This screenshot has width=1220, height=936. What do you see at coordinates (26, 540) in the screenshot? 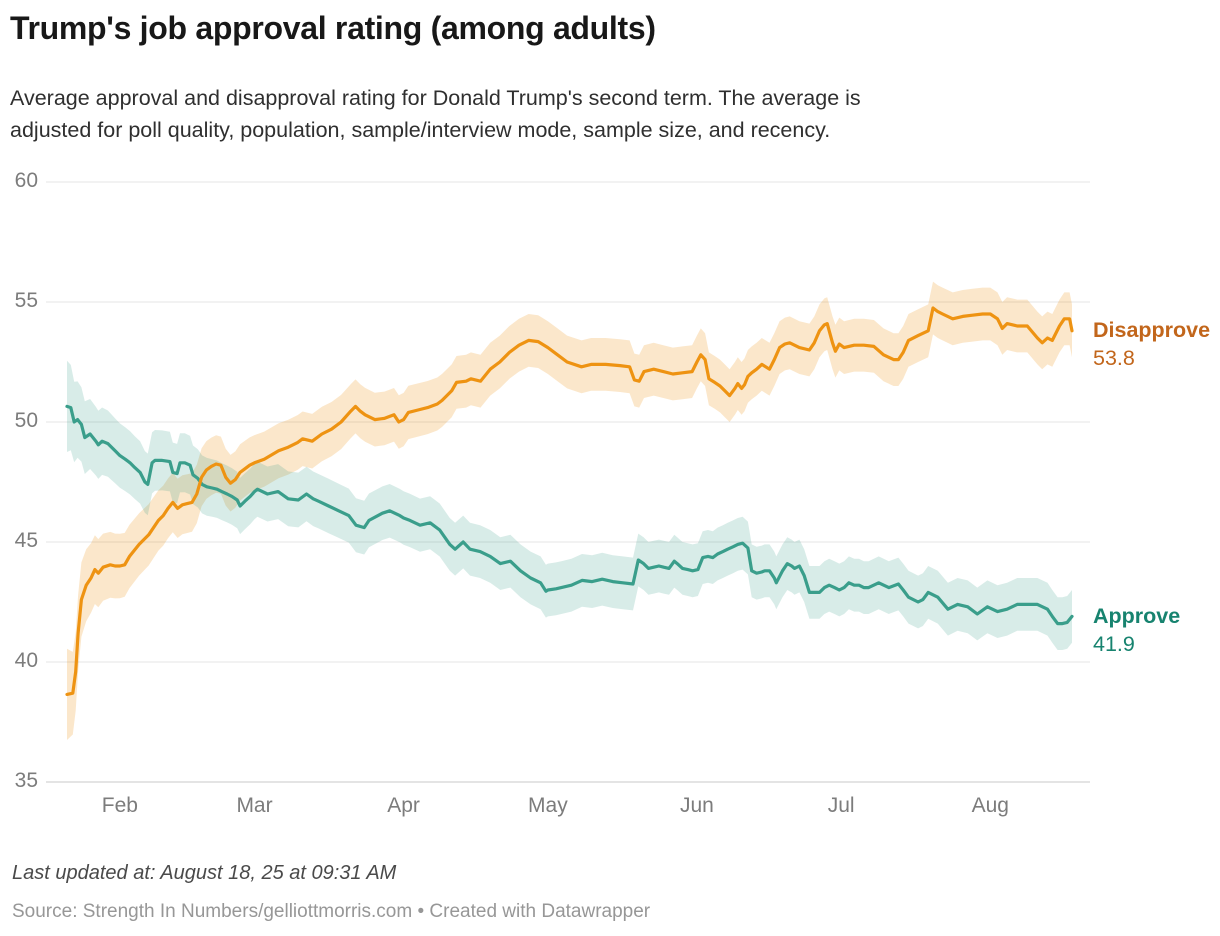
I see `y-axis-tick-45: 45` at bounding box center [26, 540].